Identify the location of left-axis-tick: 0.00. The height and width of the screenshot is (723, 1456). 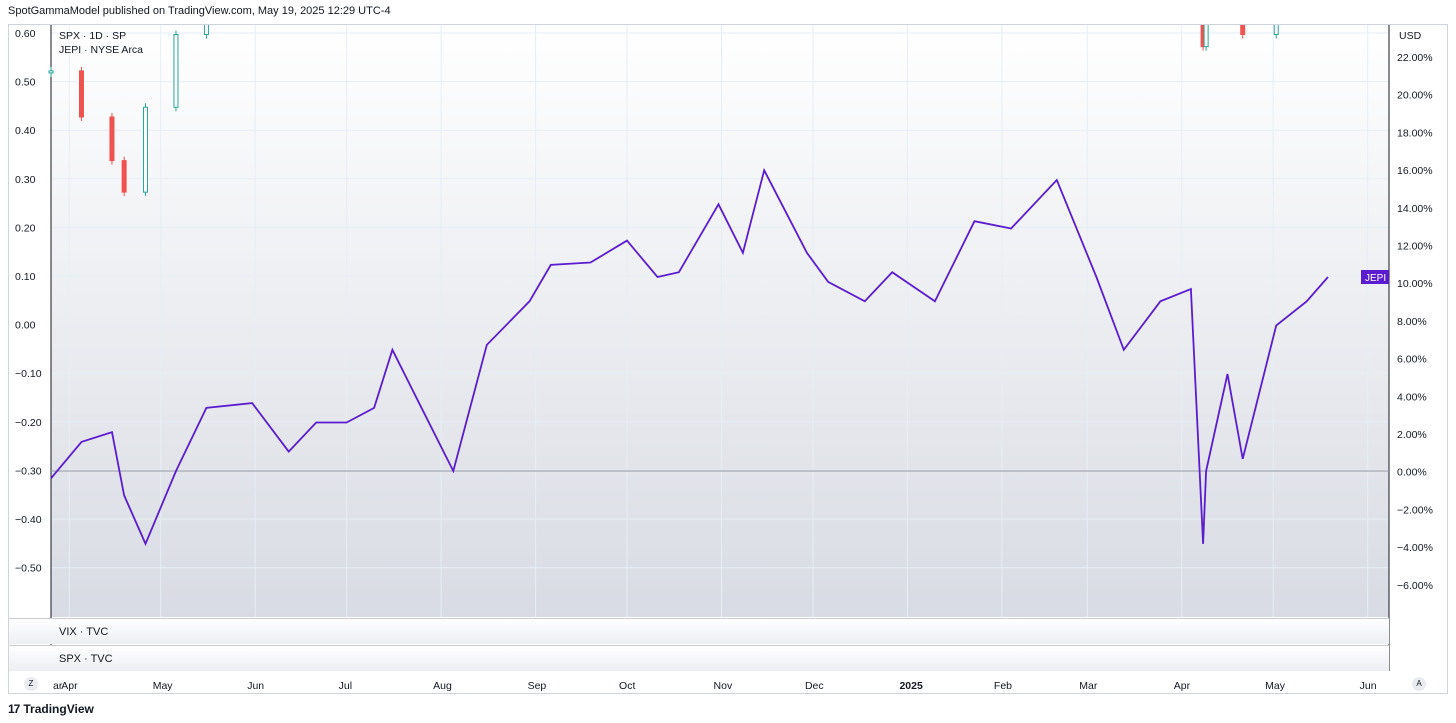
(25, 326).